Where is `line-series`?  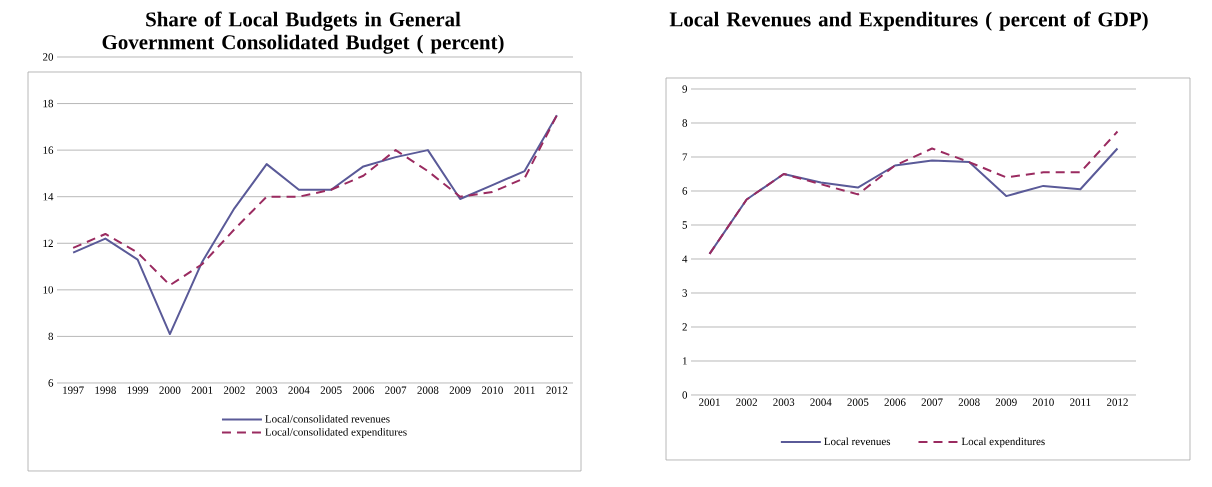
line-series is located at coordinates (315, 200).